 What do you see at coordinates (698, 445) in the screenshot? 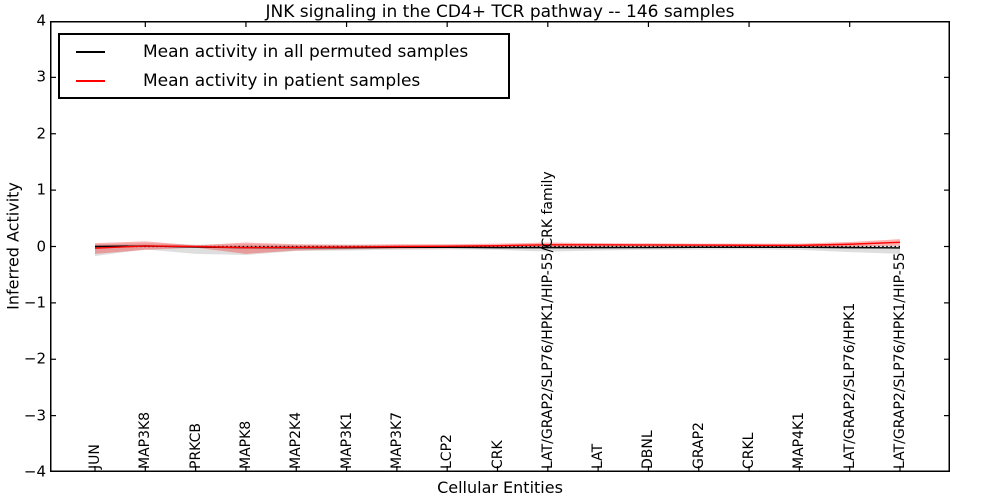
I see `x-tick-label: GRAP2` at bounding box center [698, 445].